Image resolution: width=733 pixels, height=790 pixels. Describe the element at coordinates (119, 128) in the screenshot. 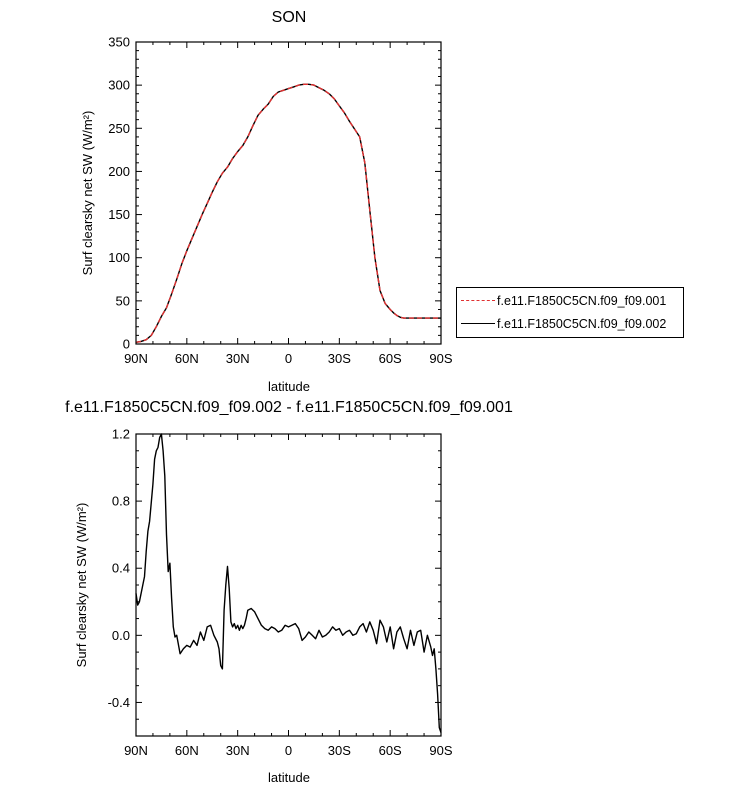

I see `y-tick-label: 250` at that location.